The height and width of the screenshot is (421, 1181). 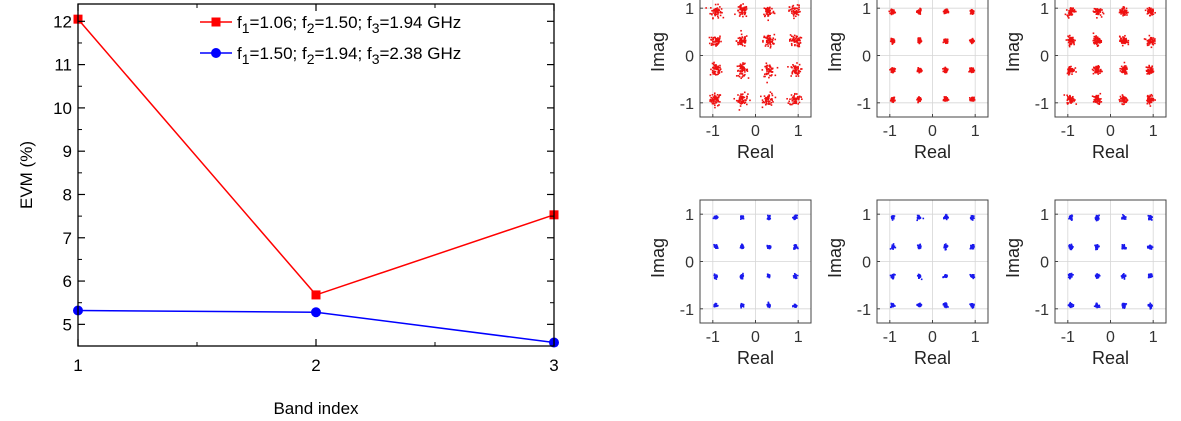 What do you see at coordinates (658, 258) in the screenshot?
I see `panel-y-axis-title: Imag` at bounding box center [658, 258].